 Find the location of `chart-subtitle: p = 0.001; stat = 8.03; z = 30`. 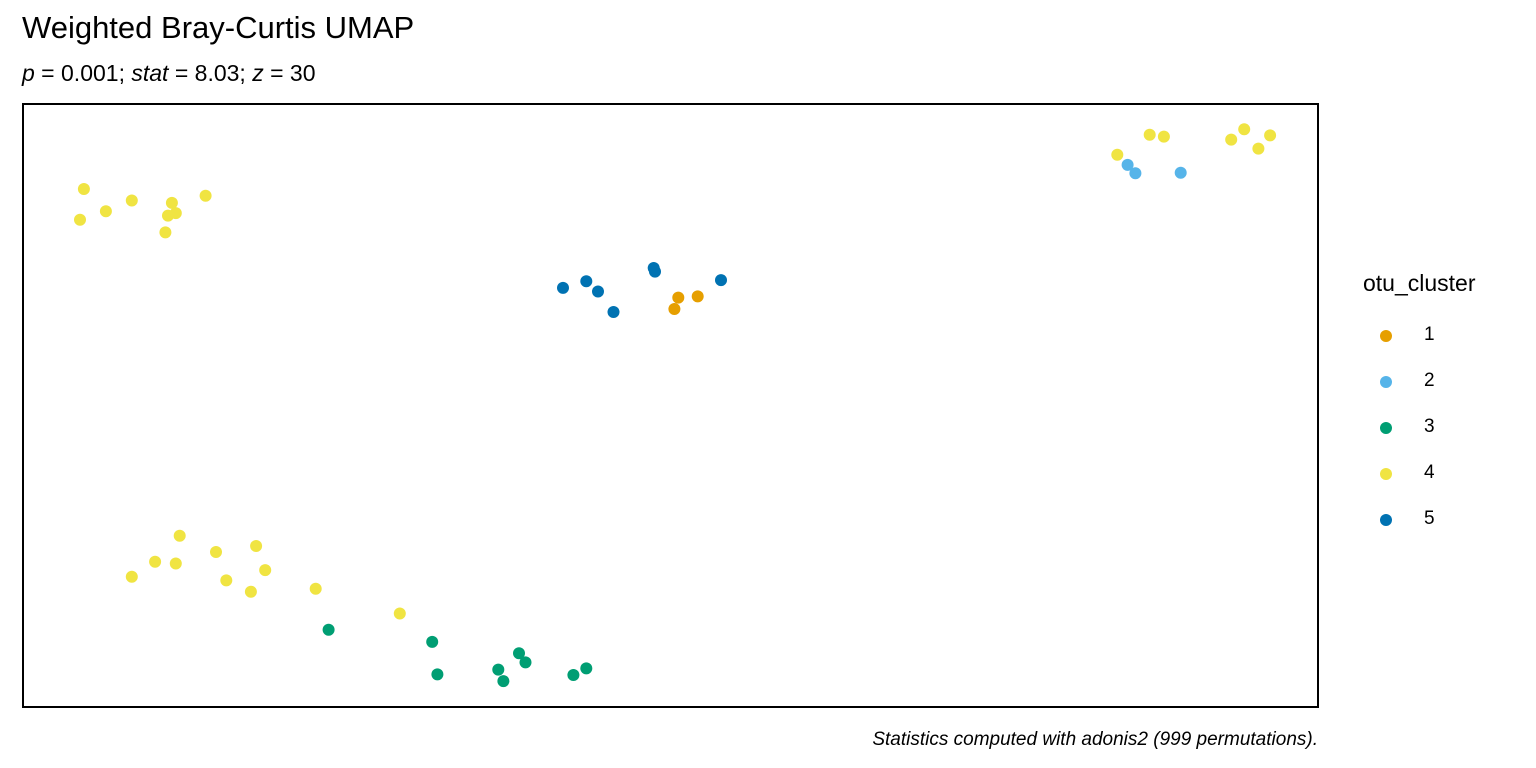

chart-subtitle: p = 0.001; stat = 8.03; z = 30 is located at coordinates (169, 73).